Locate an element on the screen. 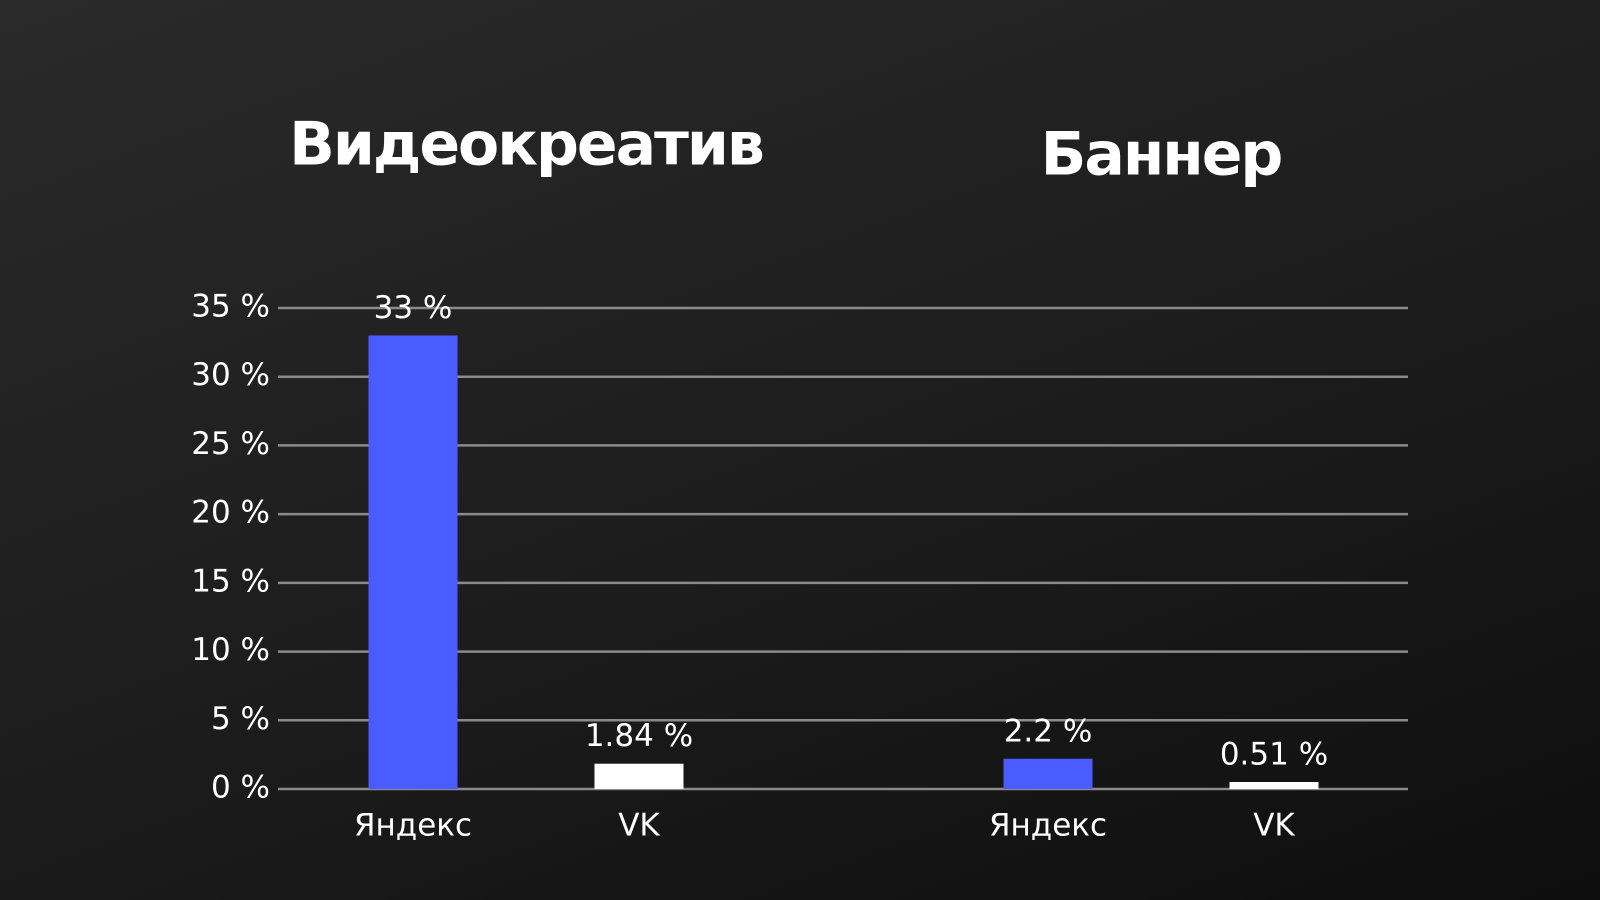 This screenshot has width=1600, height=900. group-title: Баннер is located at coordinates (1161, 155).